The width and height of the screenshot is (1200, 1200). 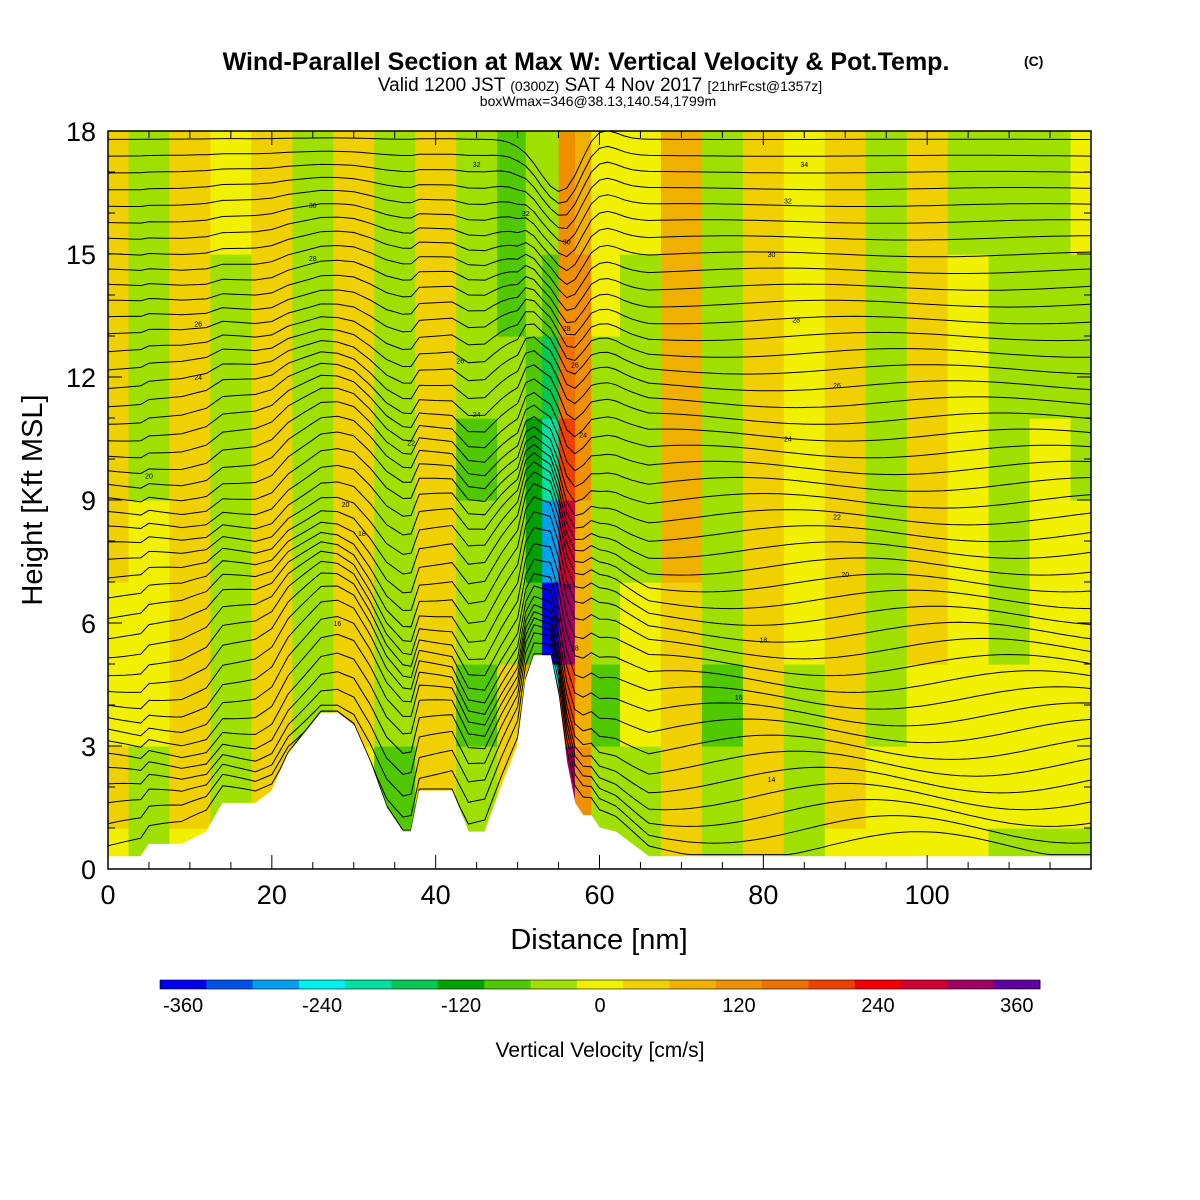 What do you see at coordinates (81, 132) in the screenshot?
I see `y-tick-label: 18` at bounding box center [81, 132].